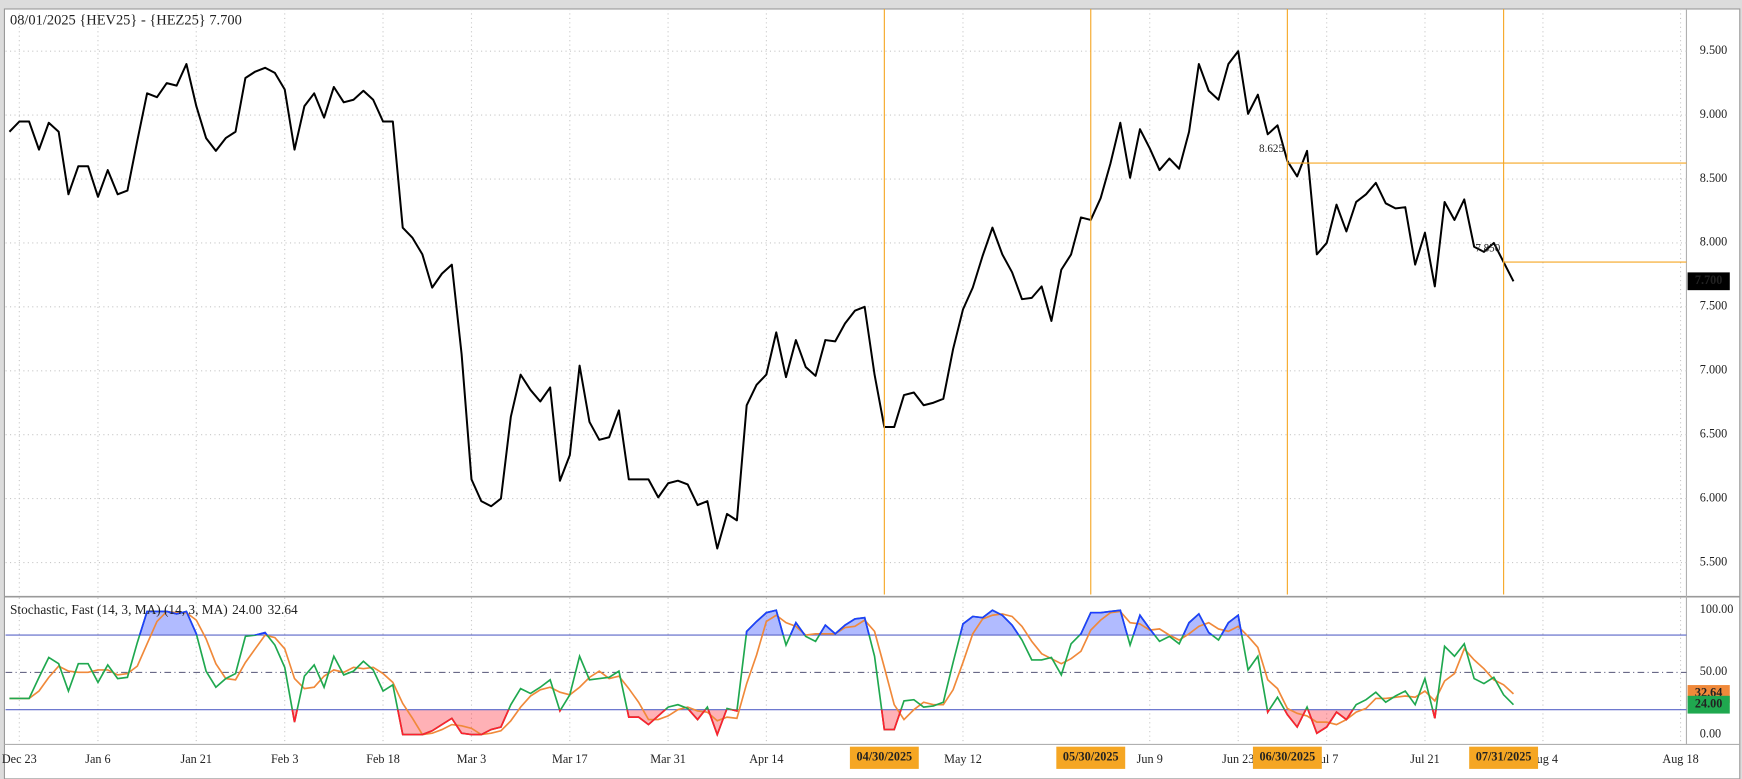  What do you see at coordinates (247, 609) in the screenshot?
I see `stoch-legend-value: 24.00` at bounding box center [247, 609].